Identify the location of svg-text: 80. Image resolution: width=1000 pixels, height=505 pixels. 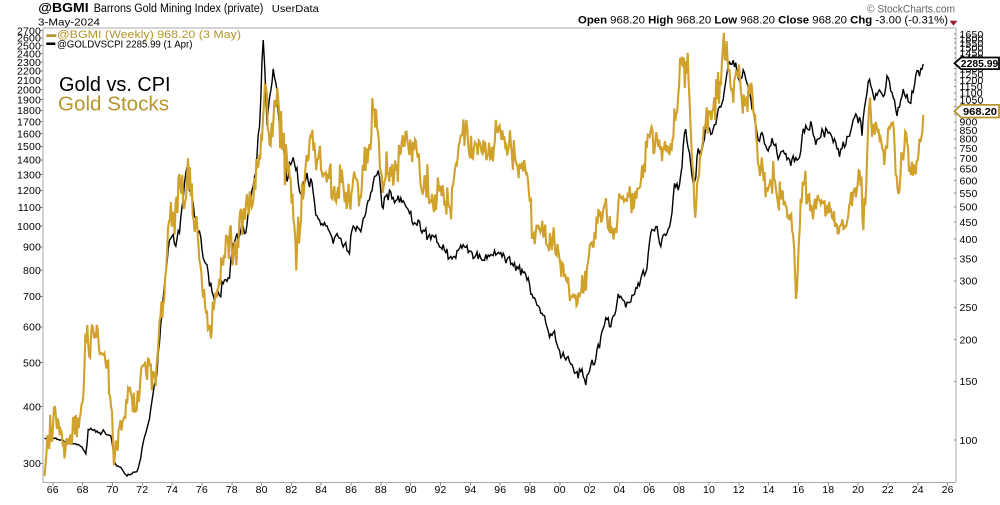
(262, 490).